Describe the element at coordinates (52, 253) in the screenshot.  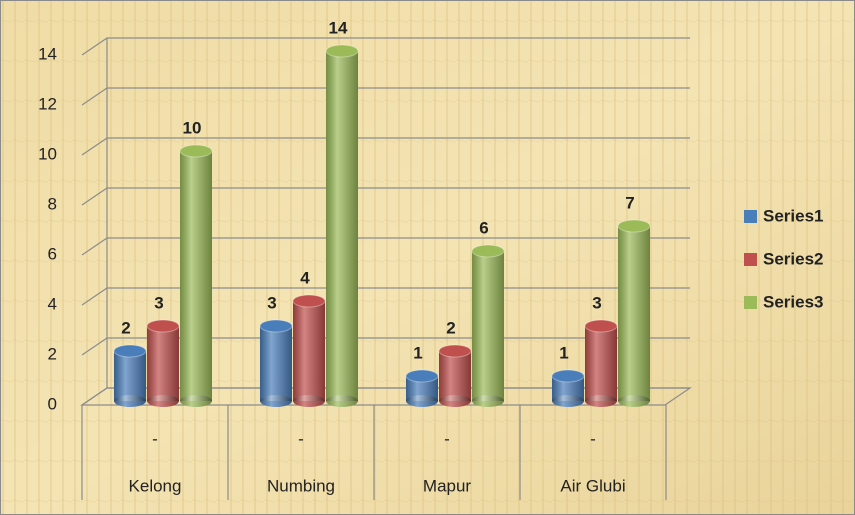
I see `y-tick-label: 6` at that location.